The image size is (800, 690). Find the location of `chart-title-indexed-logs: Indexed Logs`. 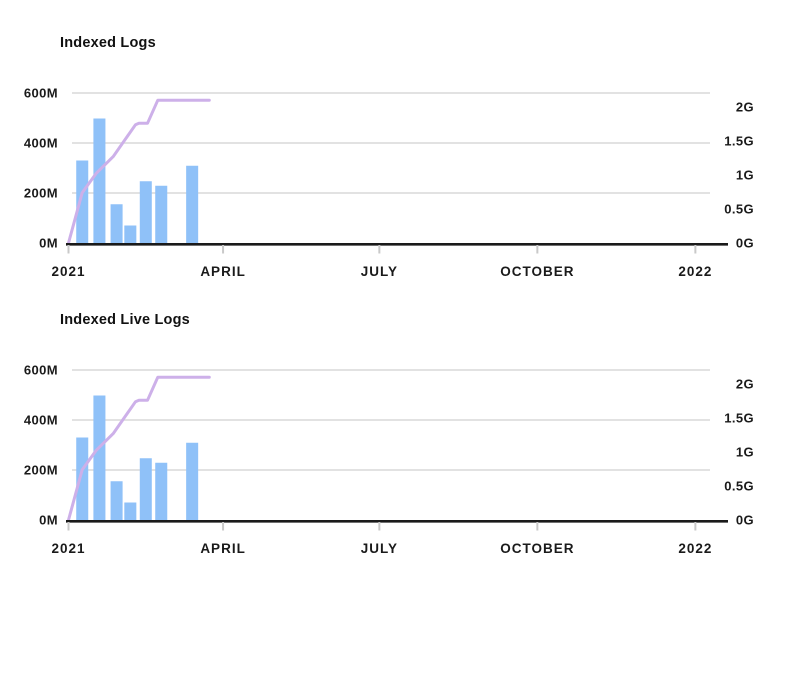

chart-title-indexed-logs: Indexed Logs is located at coordinates (108, 43).